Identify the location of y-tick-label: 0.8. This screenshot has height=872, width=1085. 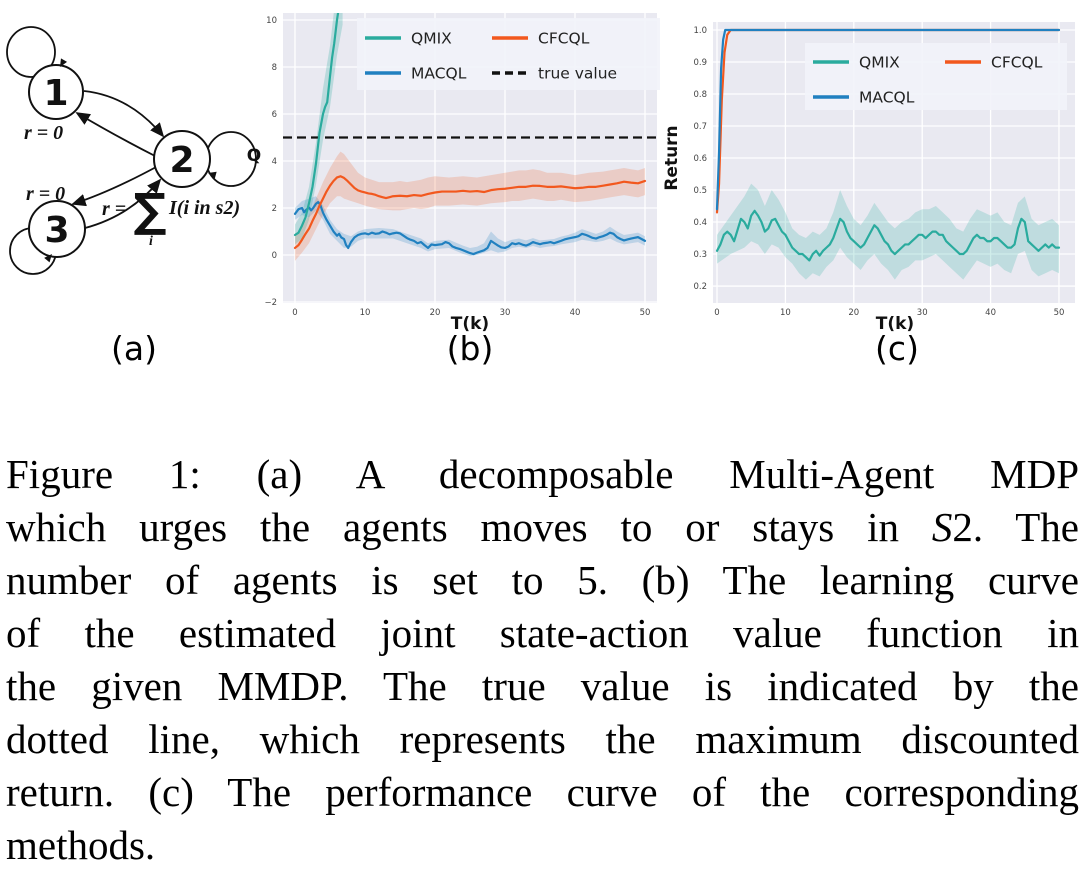
(700, 95).